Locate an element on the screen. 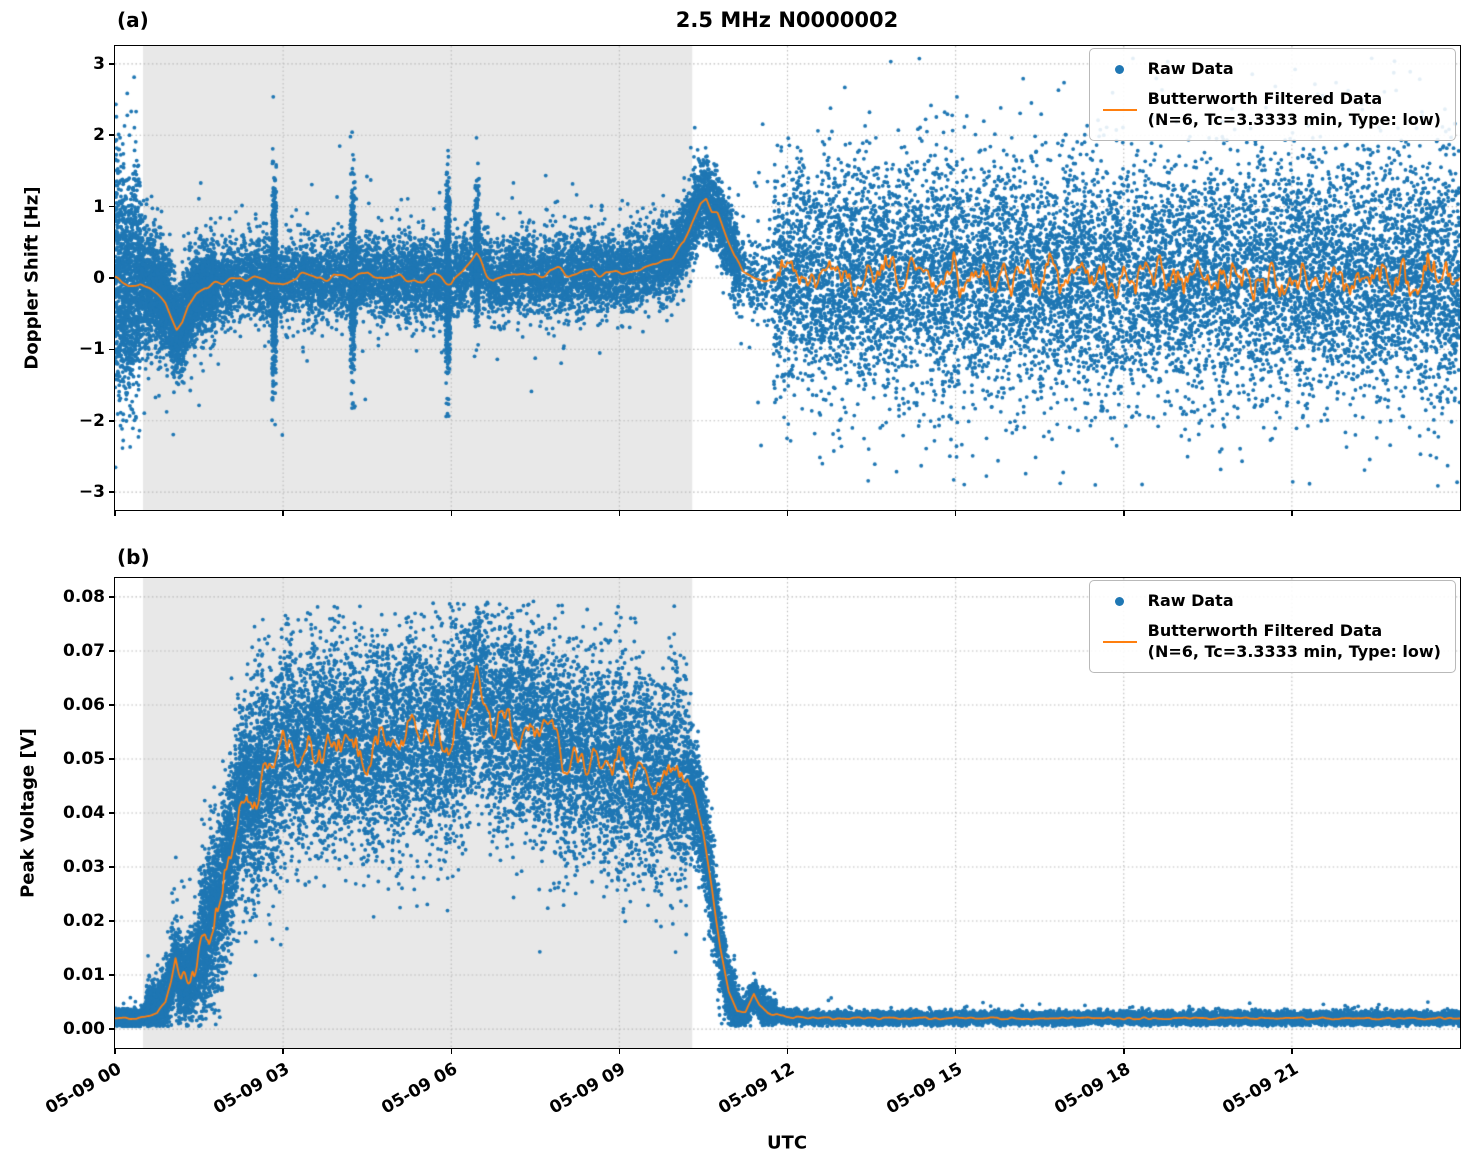  y-tick-label: 2 is located at coordinates (99, 135).